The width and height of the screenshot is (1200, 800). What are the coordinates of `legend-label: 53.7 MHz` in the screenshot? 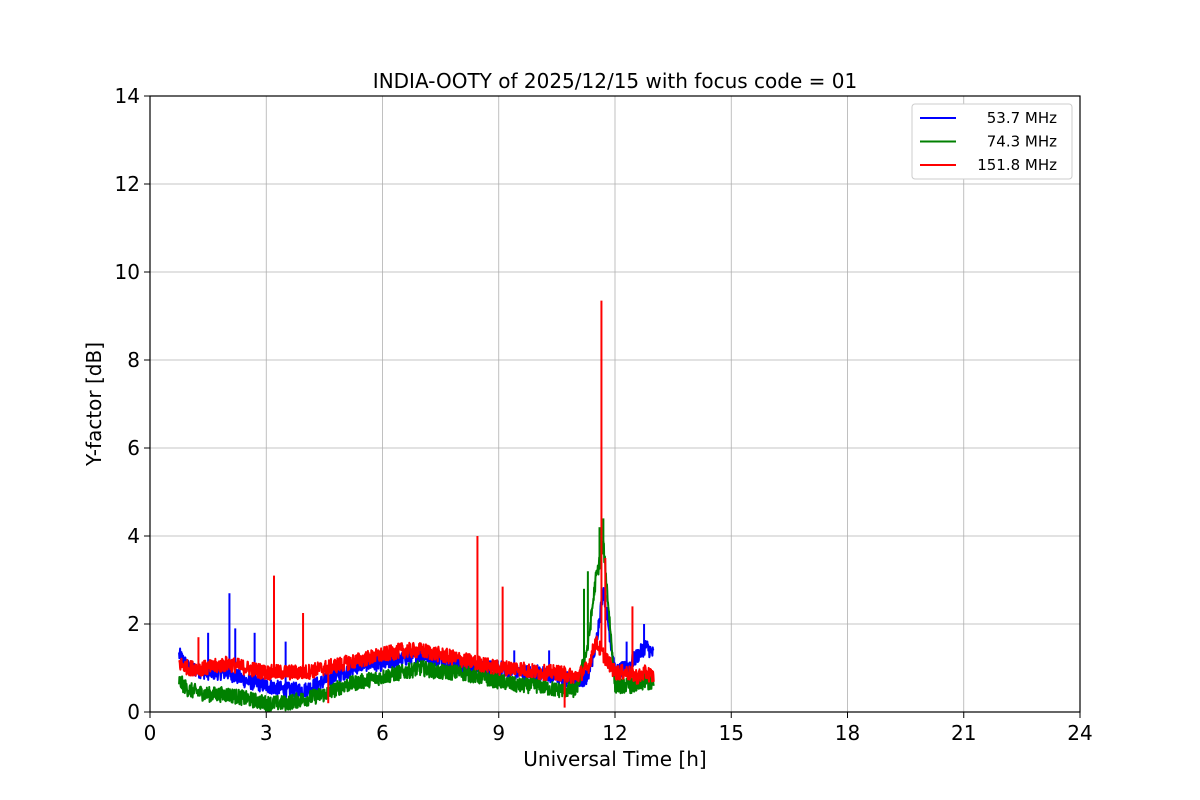 It's located at (1022, 118).